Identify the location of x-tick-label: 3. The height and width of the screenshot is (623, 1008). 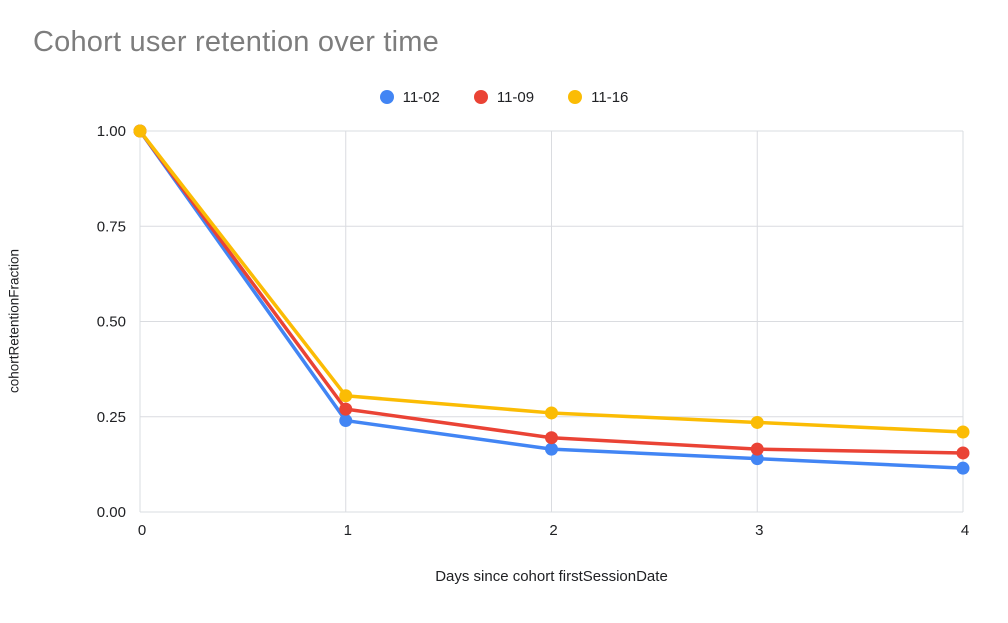
(759, 530).